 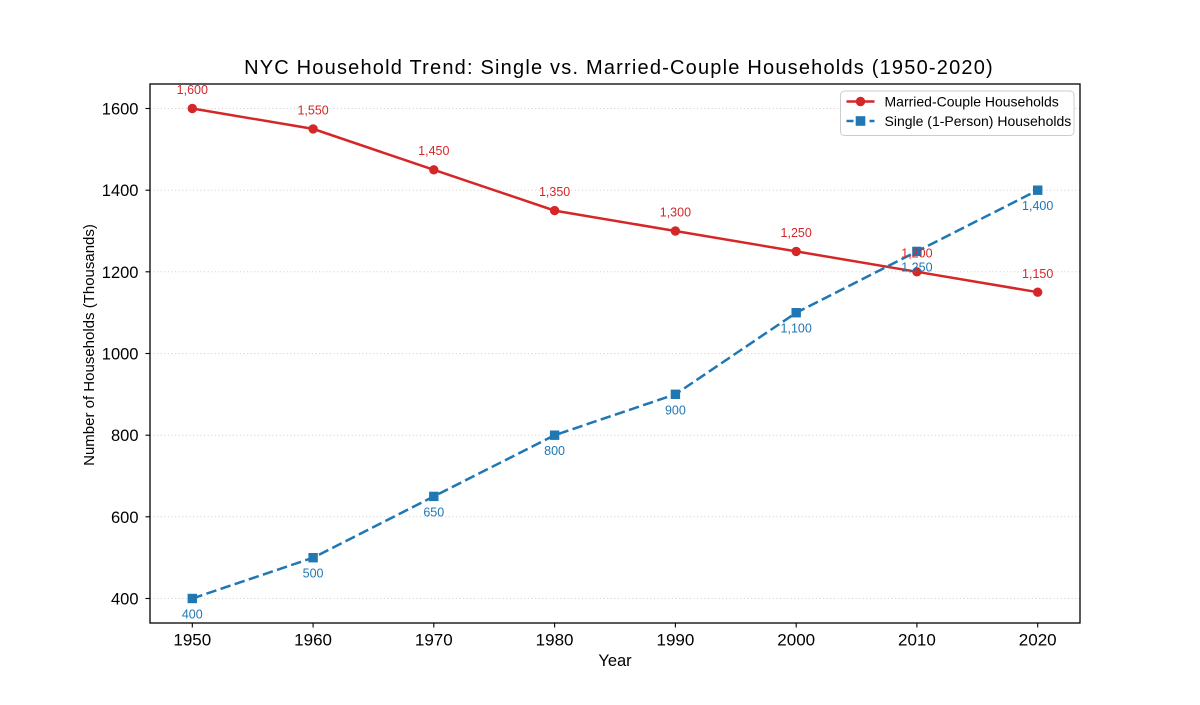 What do you see at coordinates (972, 102) in the screenshot?
I see `svg-text: Married-Couple Households` at bounding box center [972, 102].